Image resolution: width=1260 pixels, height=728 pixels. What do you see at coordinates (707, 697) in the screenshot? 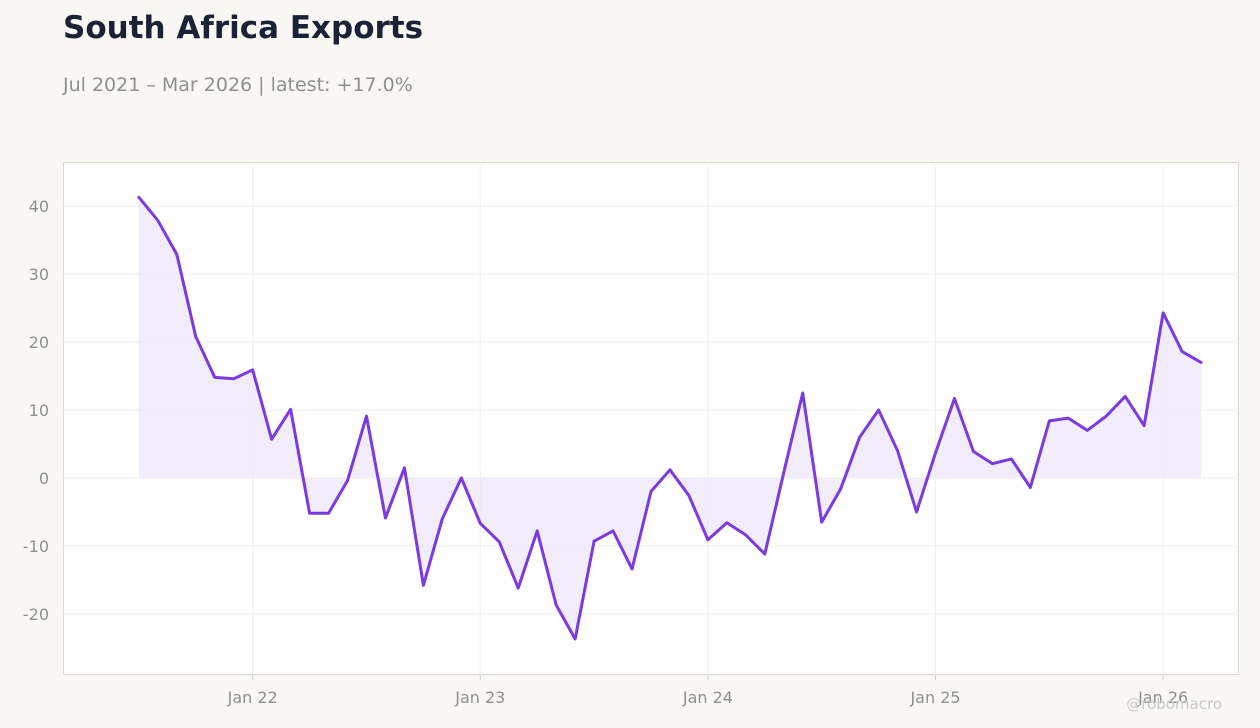
I see `x-tick-label: Jan 24` at bounding box center [707, 697].